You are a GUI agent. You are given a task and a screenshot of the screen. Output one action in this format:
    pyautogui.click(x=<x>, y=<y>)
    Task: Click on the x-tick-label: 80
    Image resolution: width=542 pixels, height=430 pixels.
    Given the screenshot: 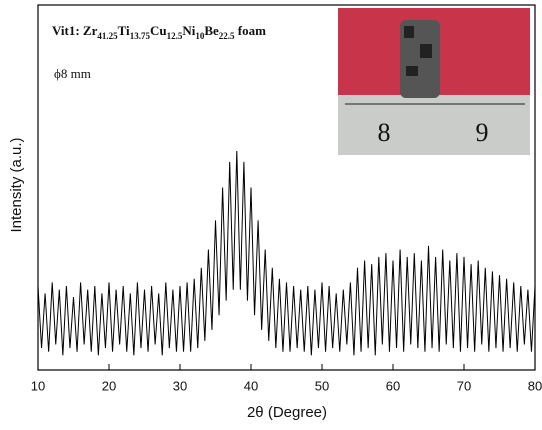 What is the action you would take?
    pyautogui.click(x=535, y=385)
    